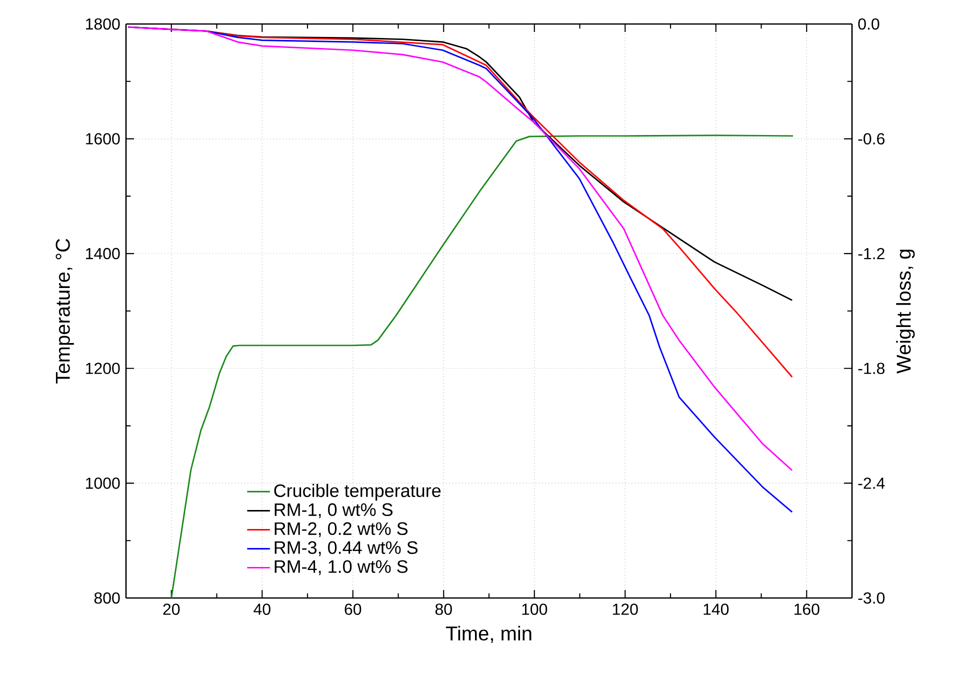 The image size is (963, 685). What do you see at coordinates (107, 598) in the screenshot?
I see `y-tick-label: 800` at bounding box center [107, 598].